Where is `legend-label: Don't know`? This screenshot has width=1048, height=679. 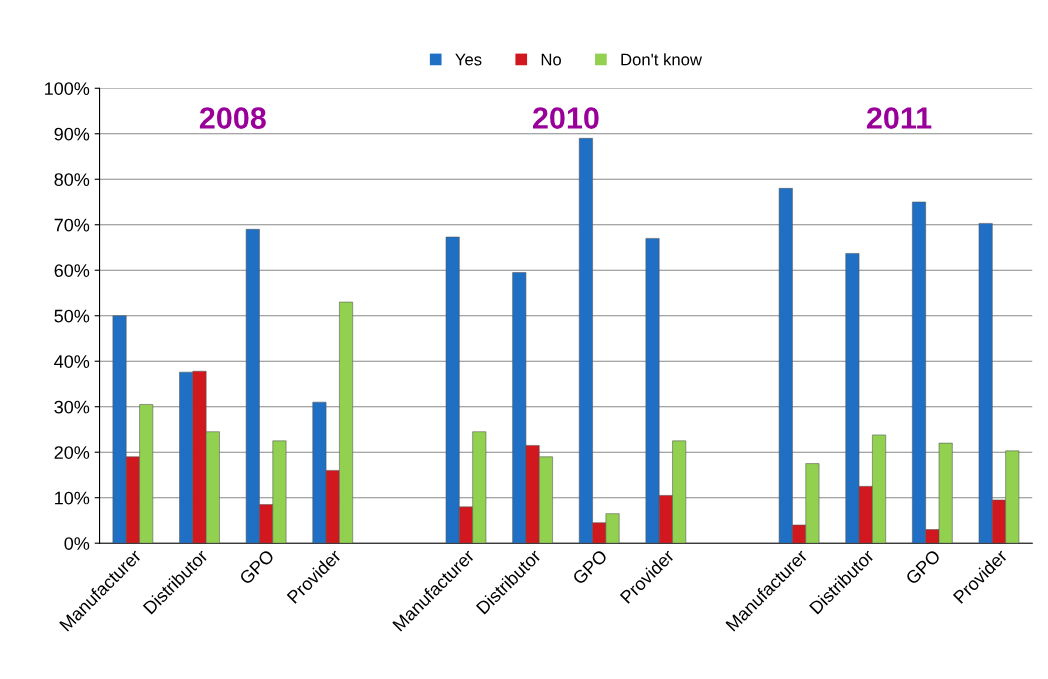 legend-label: Don't know is located at coordinates (662, 59).